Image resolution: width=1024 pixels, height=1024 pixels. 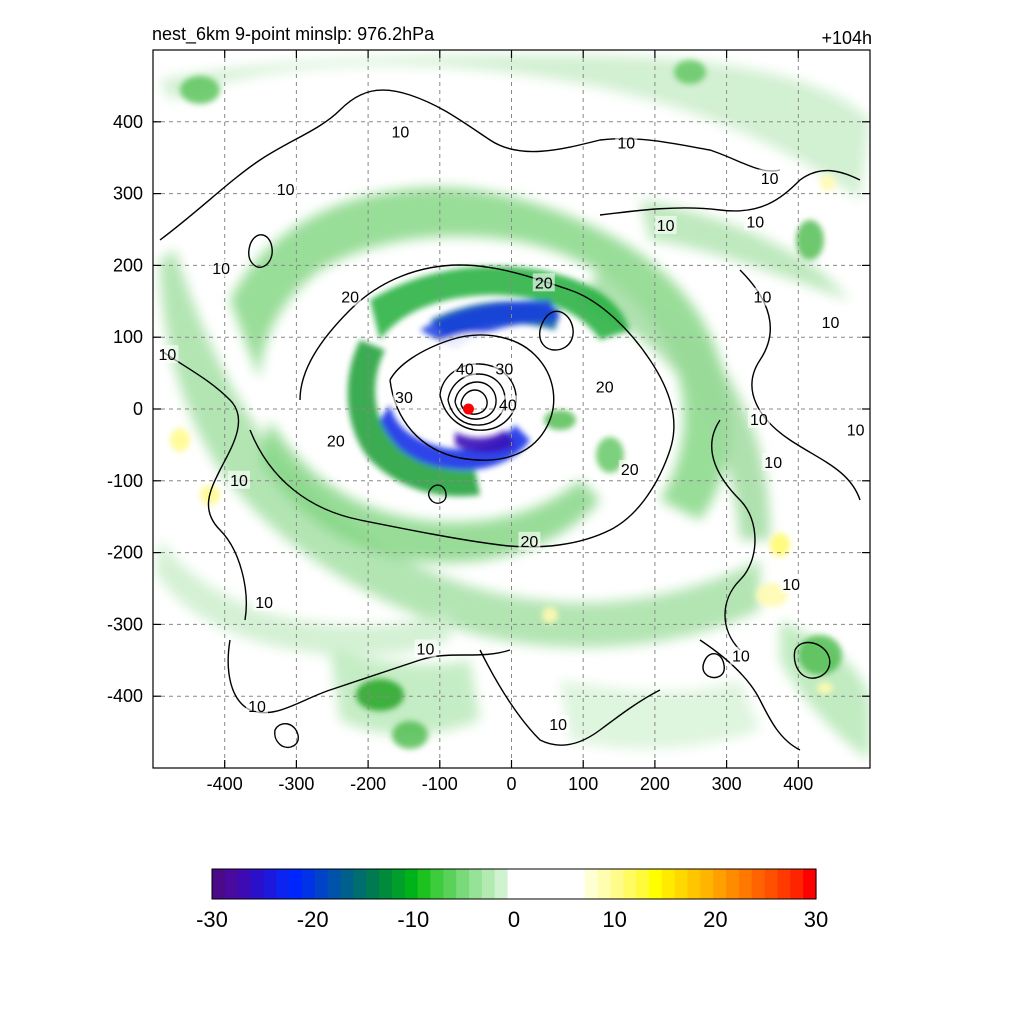 I want to click on x-tick-label: -400, so click(x=225, y=784).